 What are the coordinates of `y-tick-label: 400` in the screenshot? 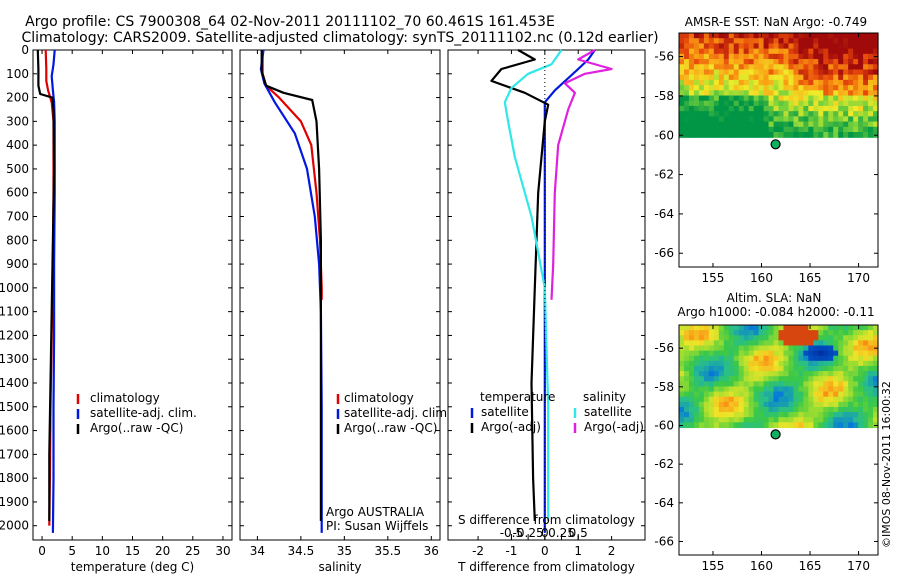 It's located at (17, 145).